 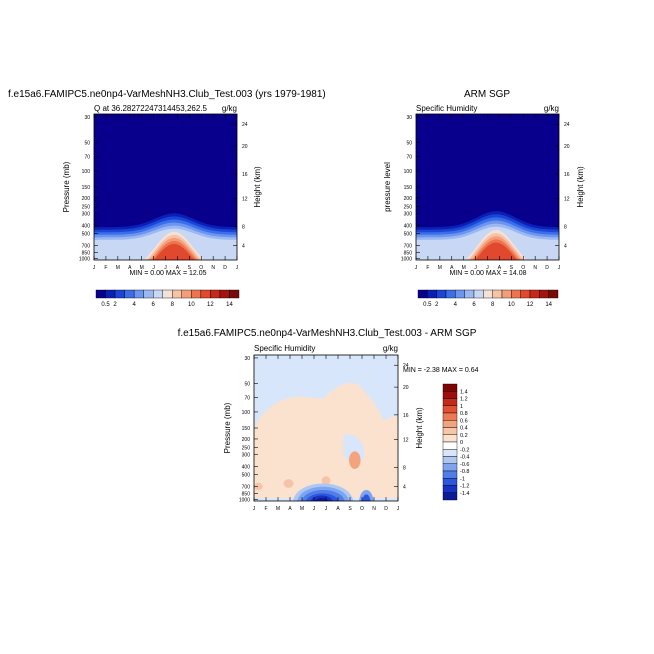 I want to click on panel-diff-pressure-tick-label: 500, so click(x=246, y=476).